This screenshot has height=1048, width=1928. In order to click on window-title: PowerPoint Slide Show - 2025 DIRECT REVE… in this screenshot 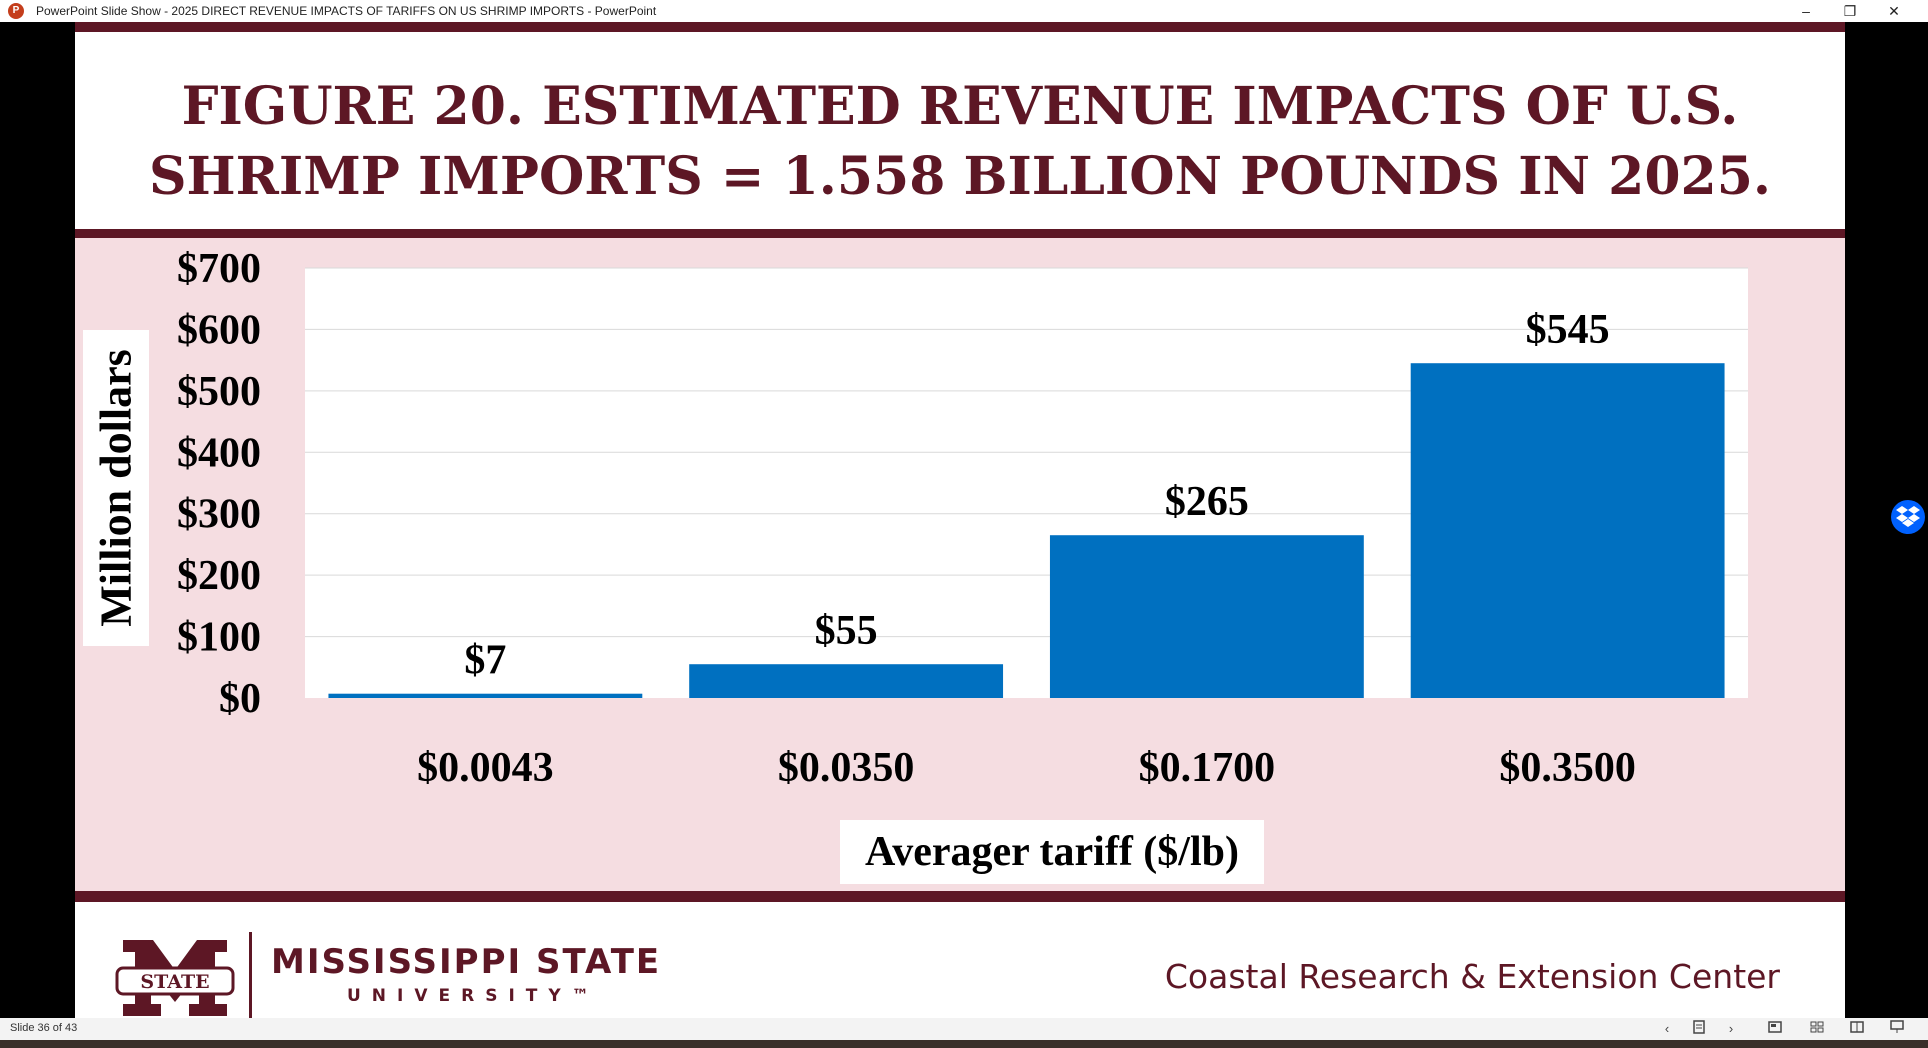, I will do `click(346, 11)`.